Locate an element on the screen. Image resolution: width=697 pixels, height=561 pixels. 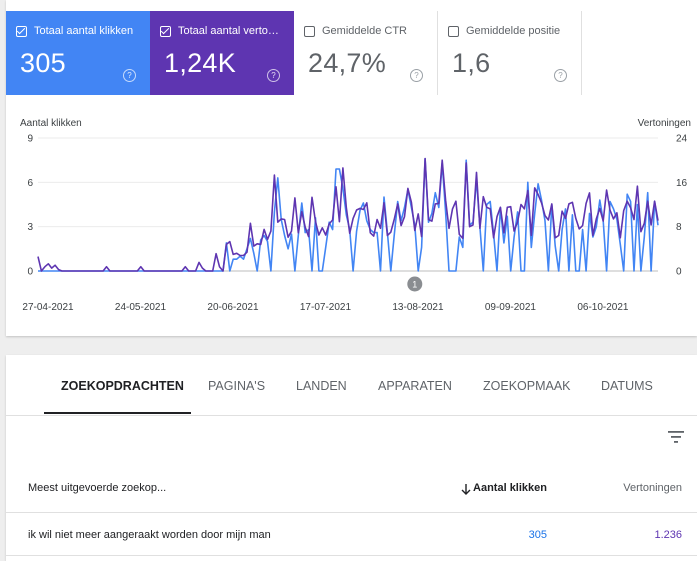
y-tick-label-left: 6 is located at coordinates (30, 183).